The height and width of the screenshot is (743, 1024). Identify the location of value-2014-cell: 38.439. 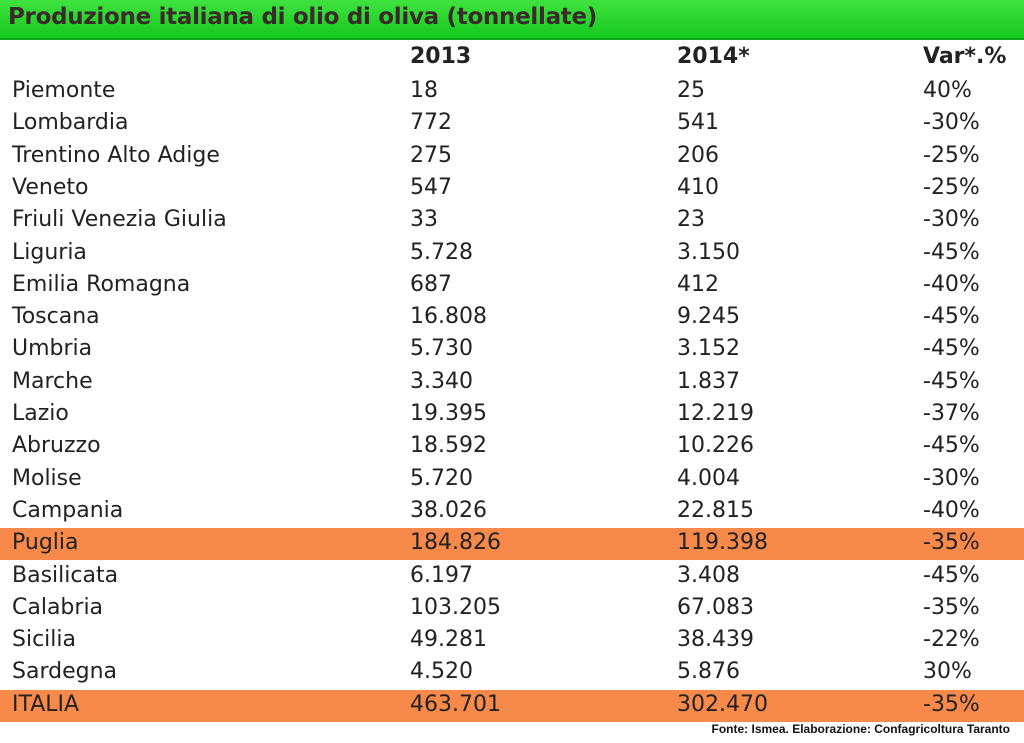
(715, 640).